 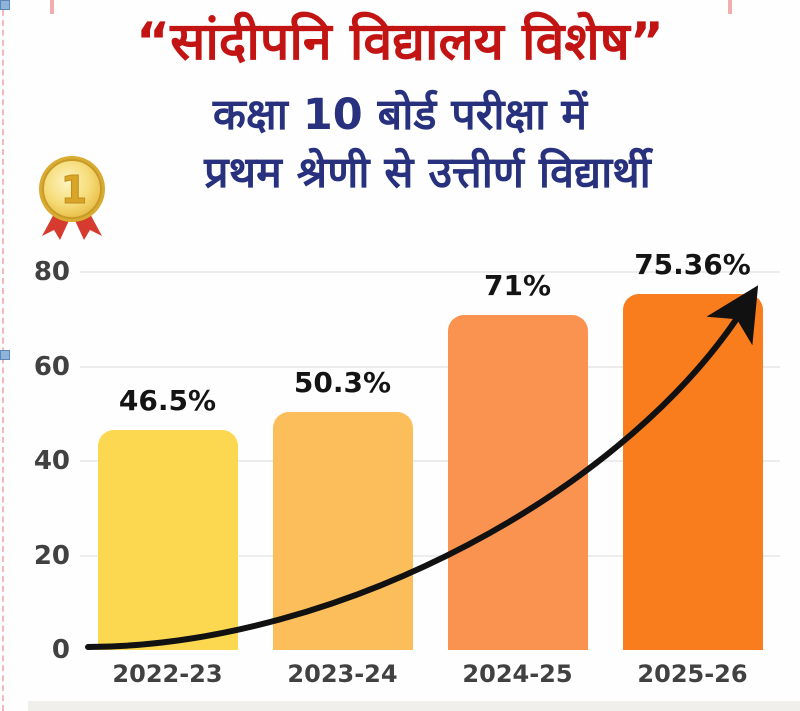 What do you see at coordinates (5, 5) in the screenshot?
I see `selection-handle-top-left` at bounding box center [5, 5].